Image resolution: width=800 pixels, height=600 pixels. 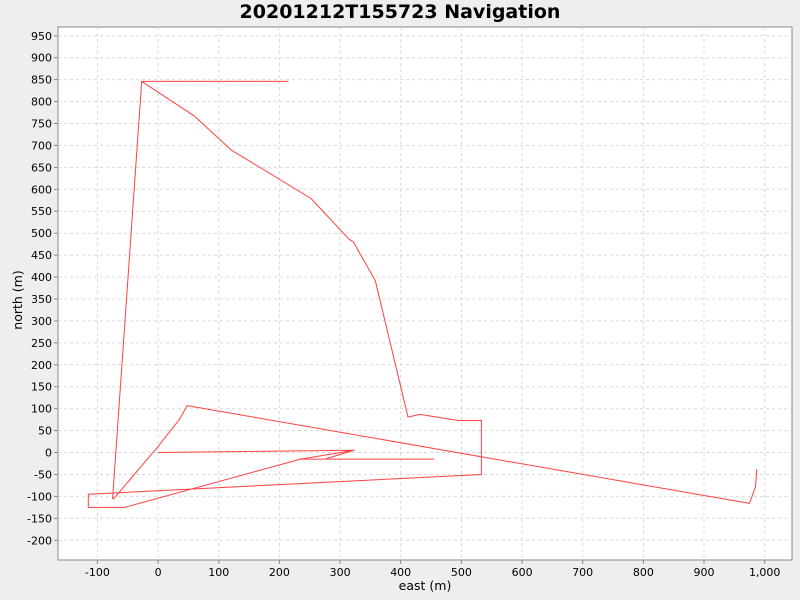 I want to click on y-tick-label: 400, so click(x=41, y=277).